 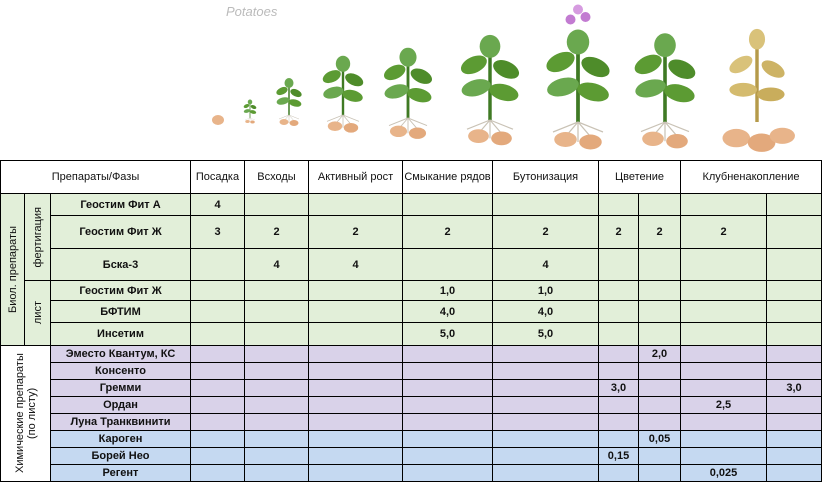 I want to click on value-cell: 2,5, so click(x=724, y=405).